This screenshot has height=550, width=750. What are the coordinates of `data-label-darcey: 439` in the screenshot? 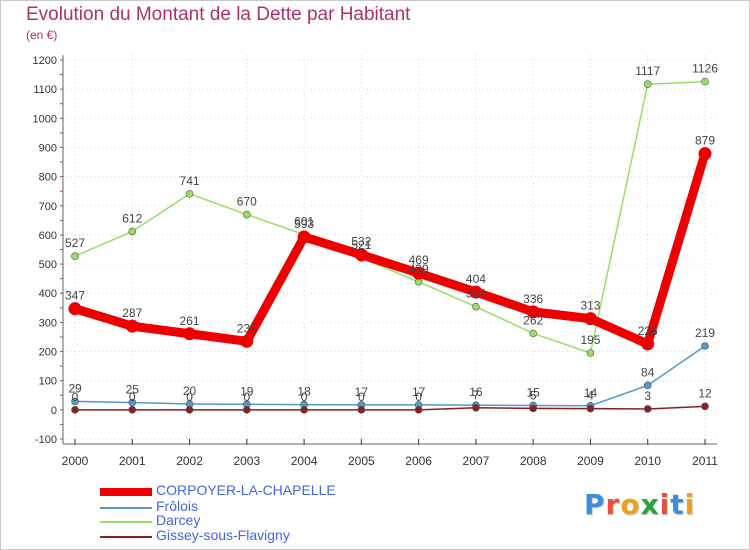 It's located at (419, 269).